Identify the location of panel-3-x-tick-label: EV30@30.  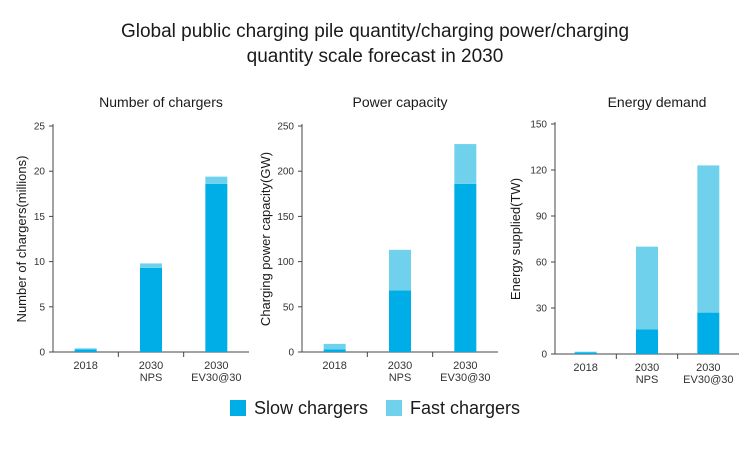
(708, 380).